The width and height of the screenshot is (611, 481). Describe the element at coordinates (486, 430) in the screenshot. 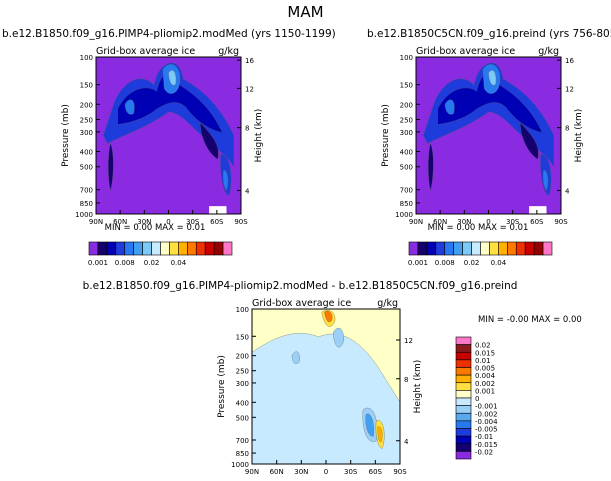

I see `colorbar-label: -0.005` at that location.